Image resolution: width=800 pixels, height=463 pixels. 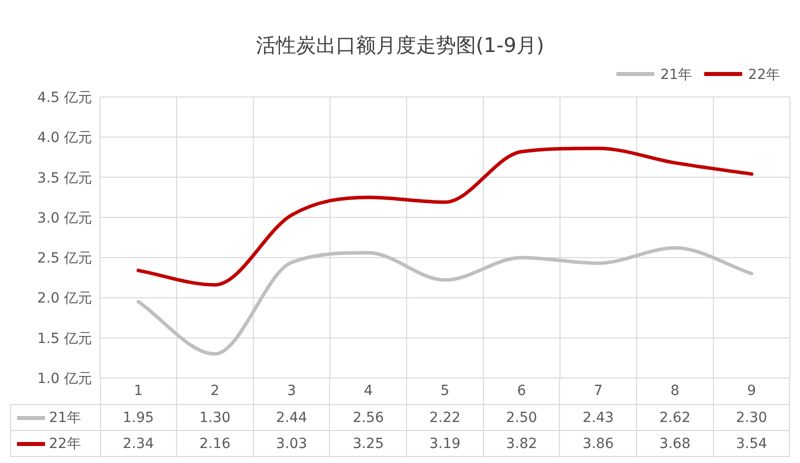 I want to click on x-tick-label: 3, so click(x=291, y=391).